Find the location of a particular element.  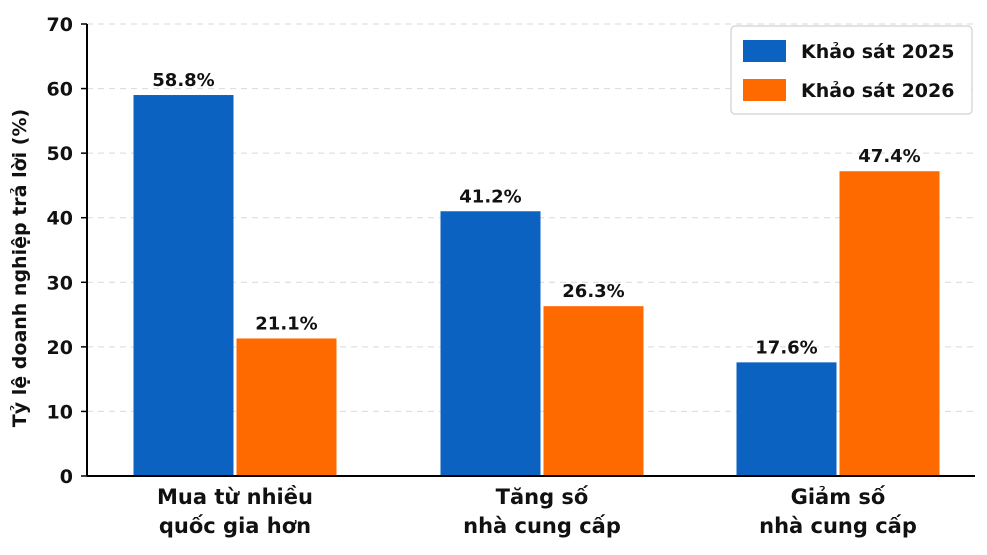

legend-label-2025: Khảo sát 2025 is located at coordinates (877, 52).